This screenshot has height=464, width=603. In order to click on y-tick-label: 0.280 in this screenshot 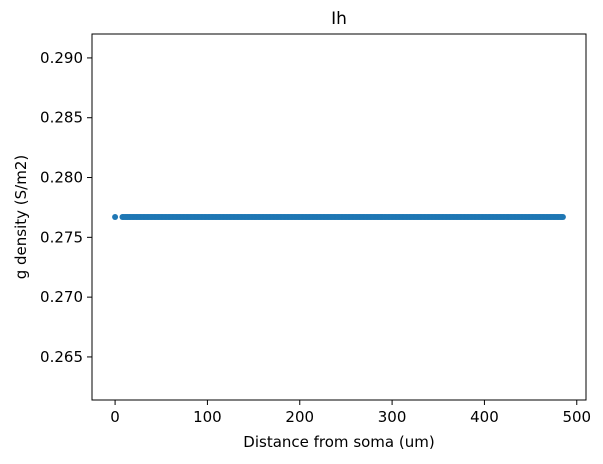, I will do `click(61, 178)`.